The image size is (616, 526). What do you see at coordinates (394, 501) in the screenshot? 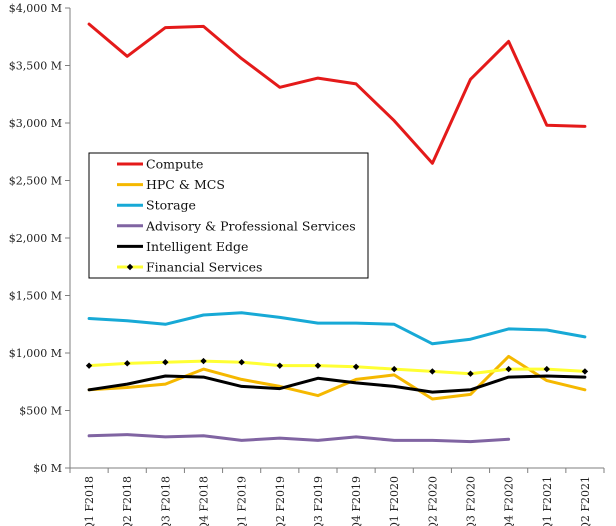
I see `x-tick-label: Q1 F2020` at bounding box center [394, 501].